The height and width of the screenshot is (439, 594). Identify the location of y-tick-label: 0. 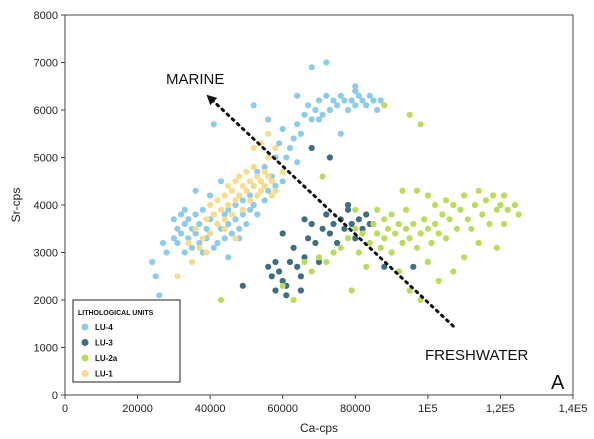
(55, 396).